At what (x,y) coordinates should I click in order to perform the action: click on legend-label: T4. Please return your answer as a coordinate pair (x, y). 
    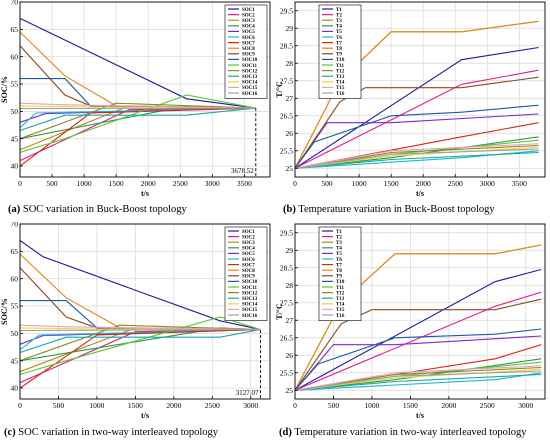
    Looking at the image, I should click on (339, 249).